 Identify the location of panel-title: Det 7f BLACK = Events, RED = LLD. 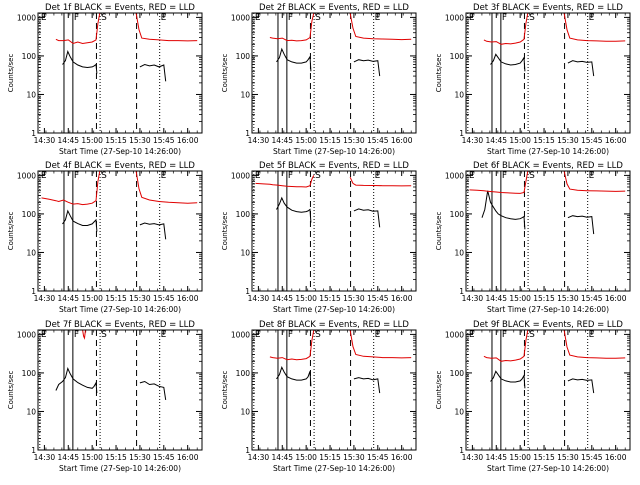
(120, 325).